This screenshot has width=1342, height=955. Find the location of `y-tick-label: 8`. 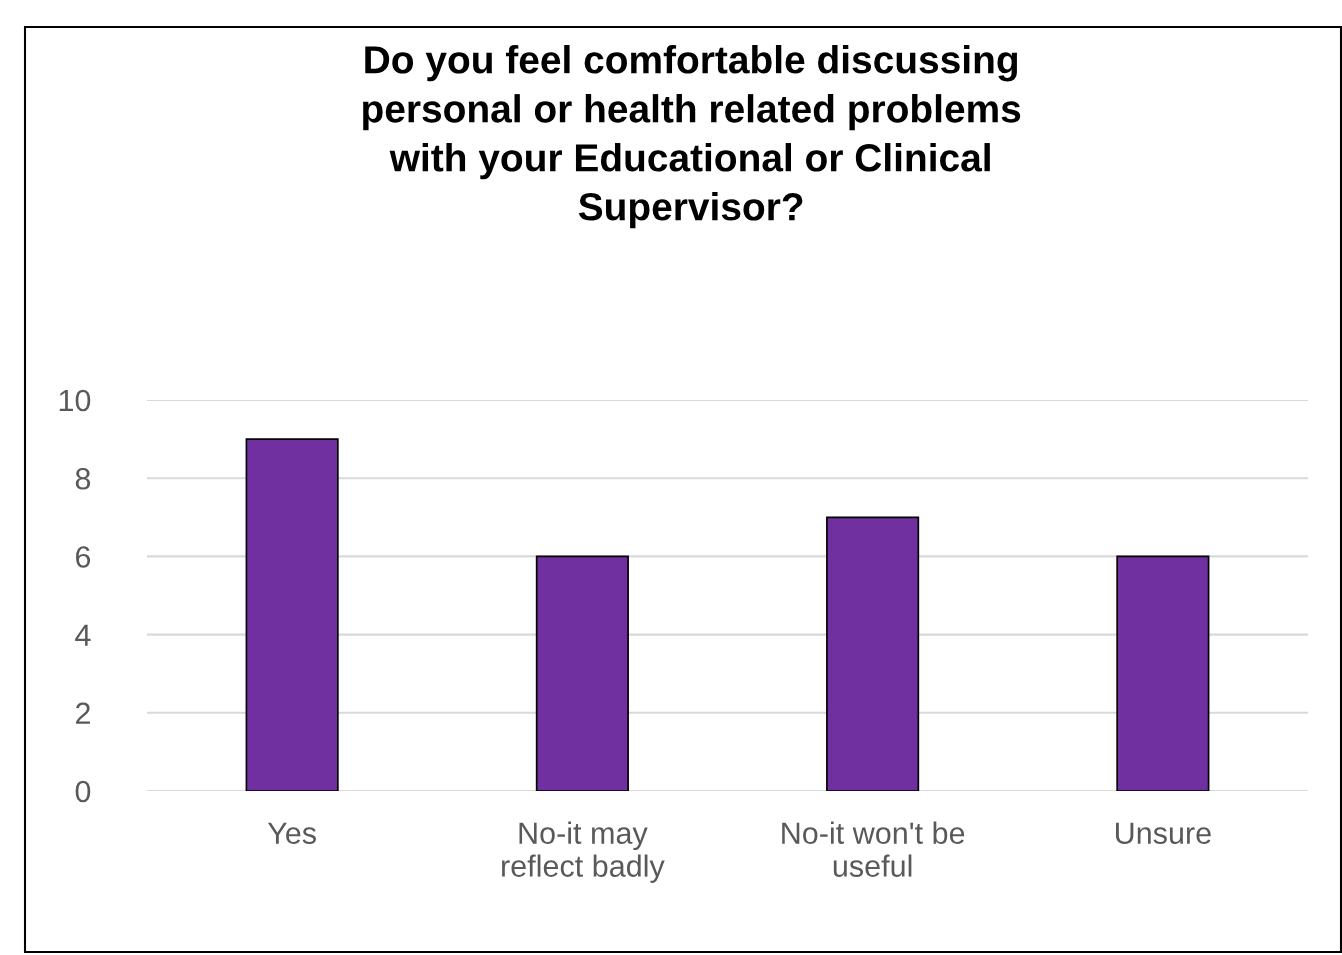

y-tick-label: 8 is located at coordinates (83, 478).